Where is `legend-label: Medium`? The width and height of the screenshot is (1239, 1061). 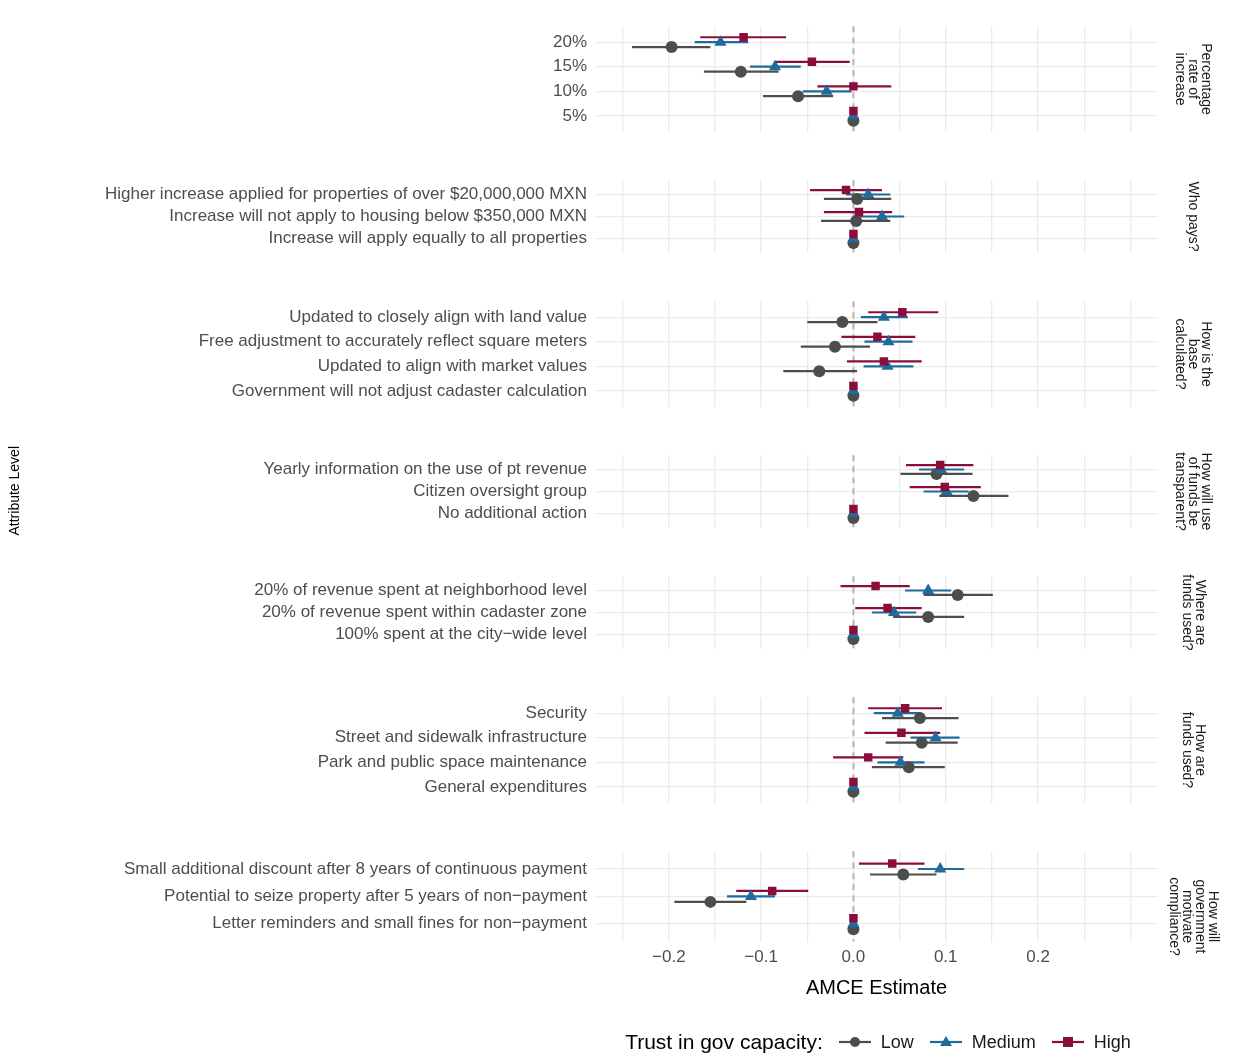 legend-label: Medium is located at coordinates (1003, 1042).